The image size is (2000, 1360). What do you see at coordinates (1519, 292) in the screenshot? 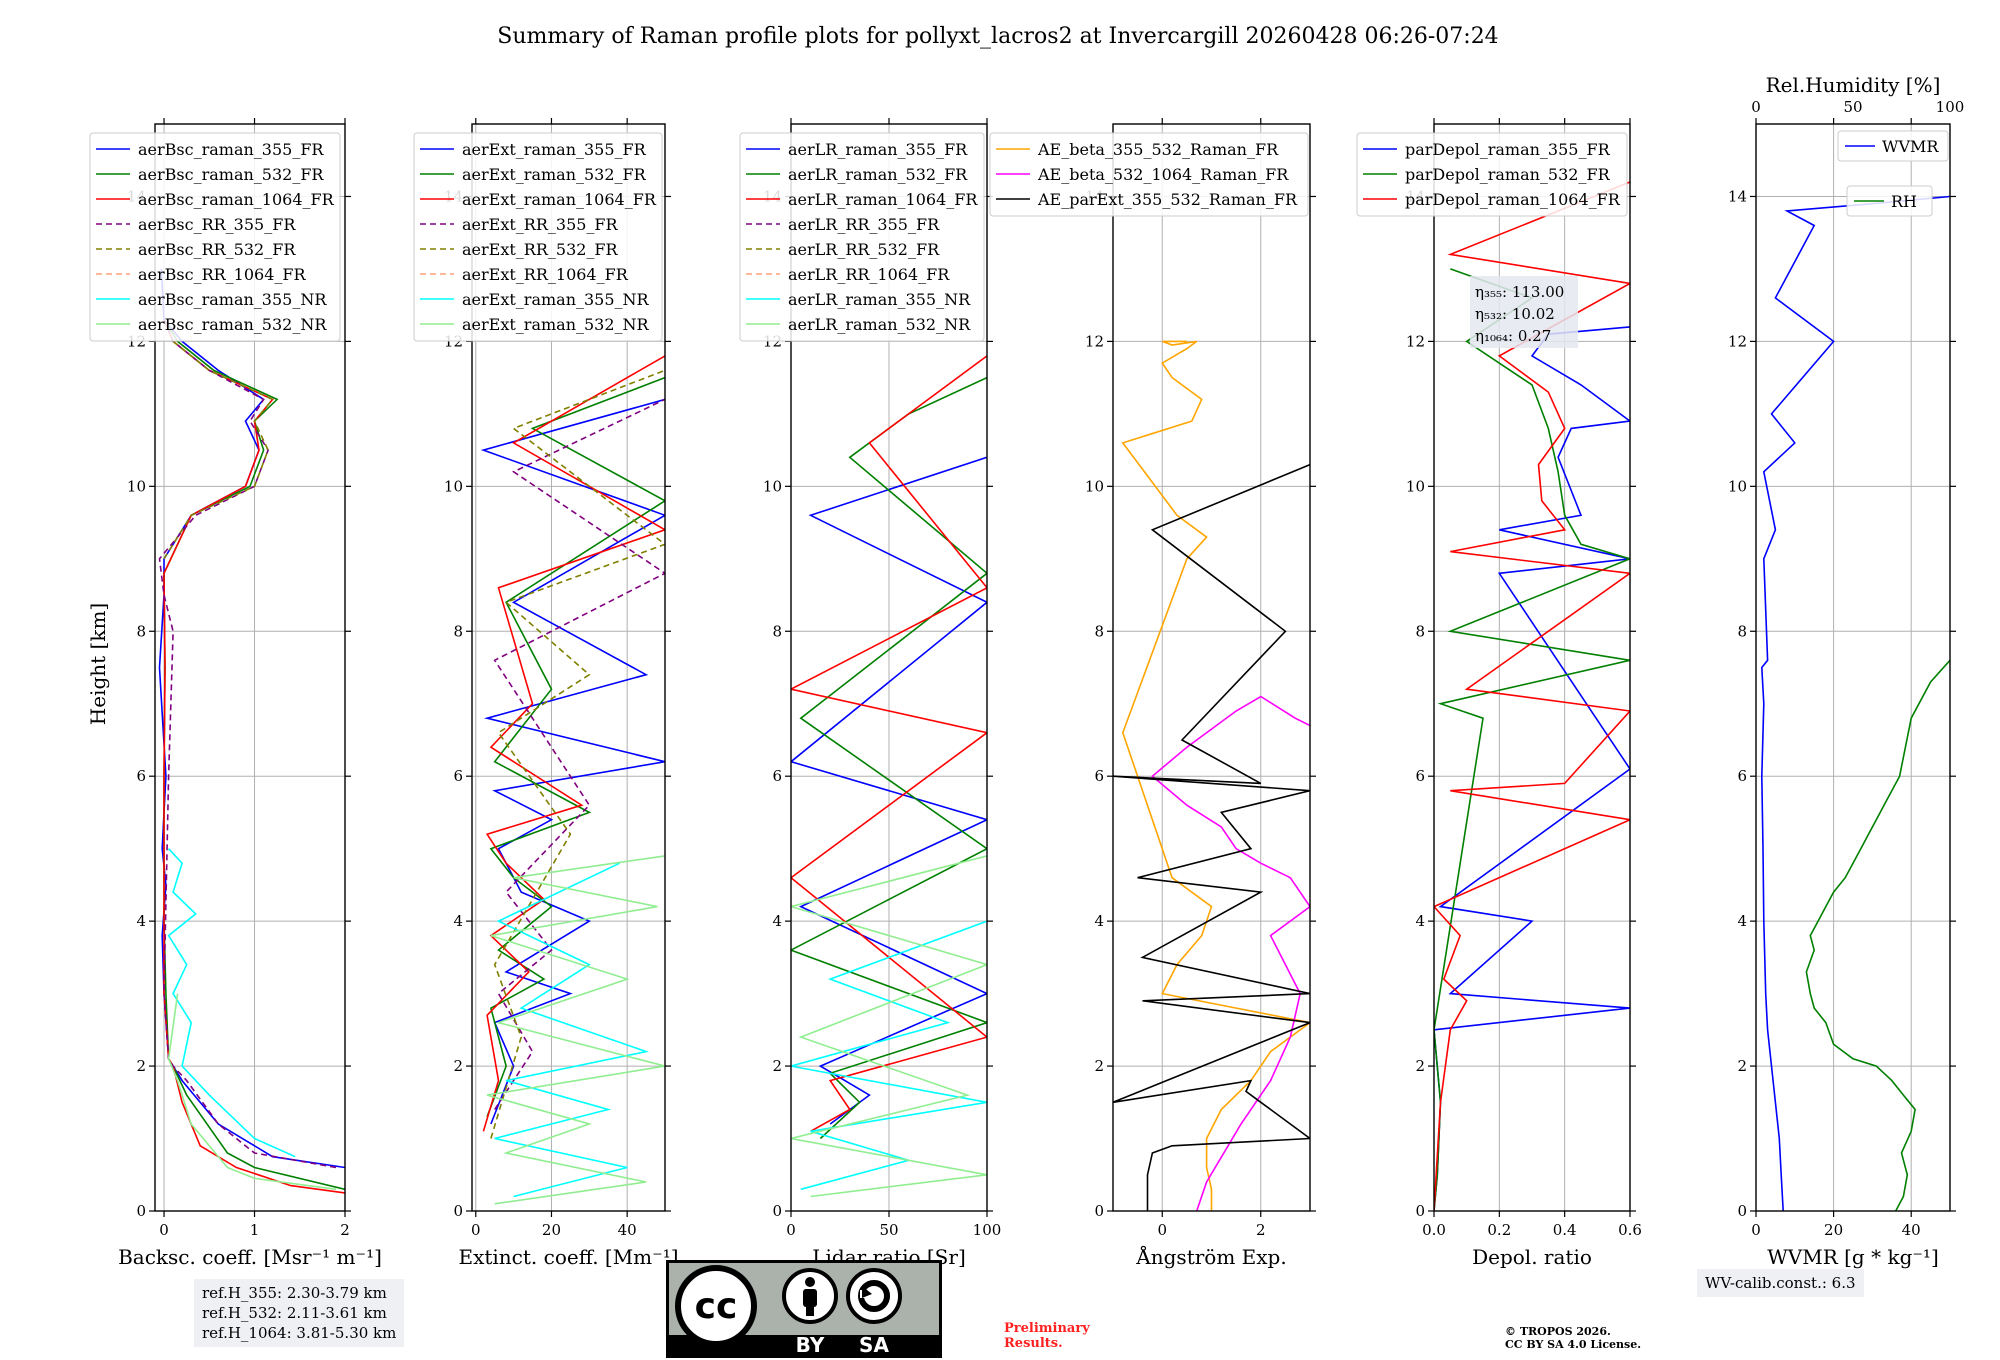
I see `annotation-line: η₃₅₅: 113.00` at bounding box center [1519, 292].